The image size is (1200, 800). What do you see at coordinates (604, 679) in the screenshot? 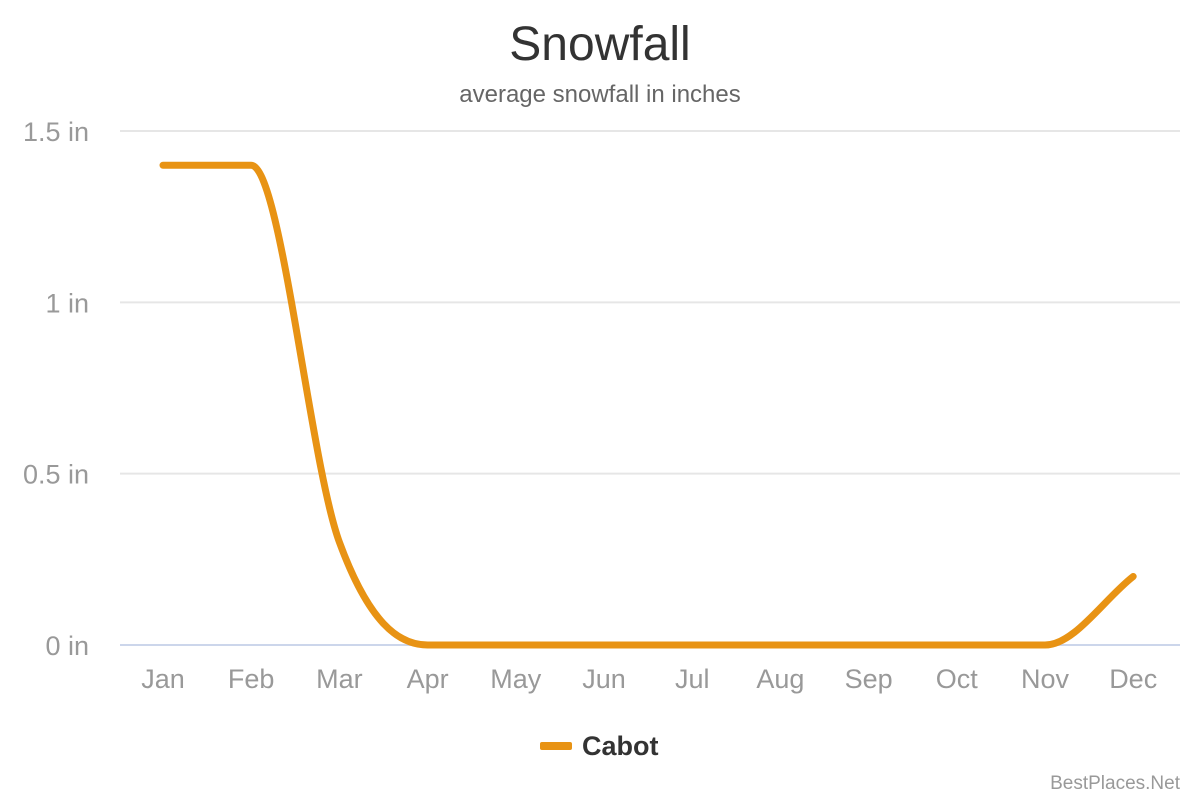
I see `x-tick-label: Jun` at bounding box center [604, 679].